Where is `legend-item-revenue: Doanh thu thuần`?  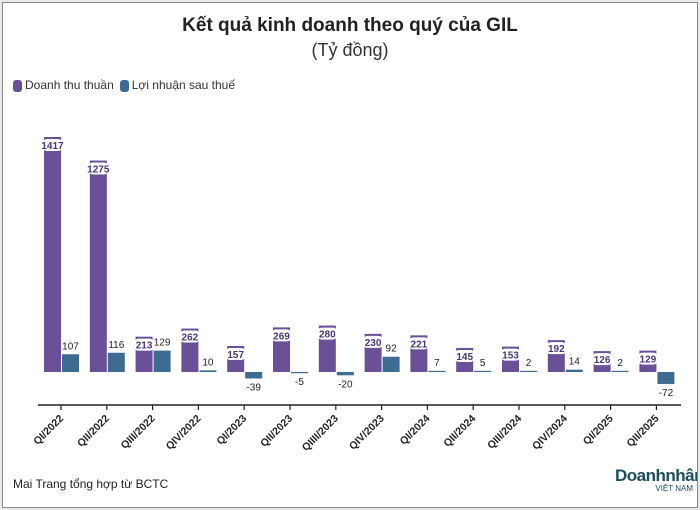 legend-item-revenue: Doanh thu thuần is located at coordinates (63, 85).